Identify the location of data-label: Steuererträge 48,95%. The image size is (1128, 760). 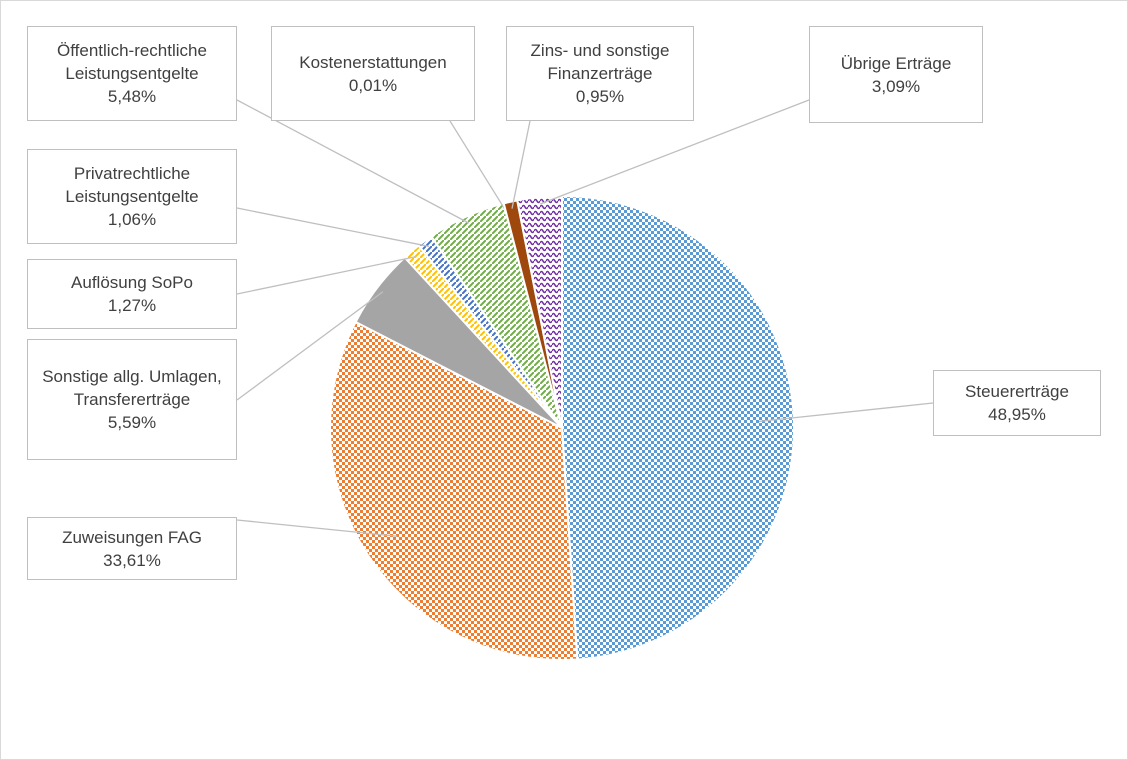
(1017, 403).